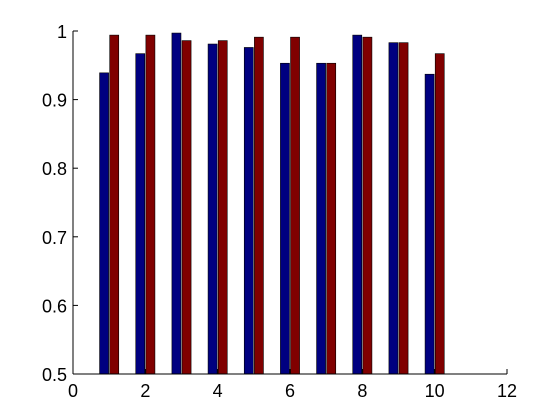 The image size is (560, 420). I want to click on y-tick-label: 0.5, so click(54, 375).